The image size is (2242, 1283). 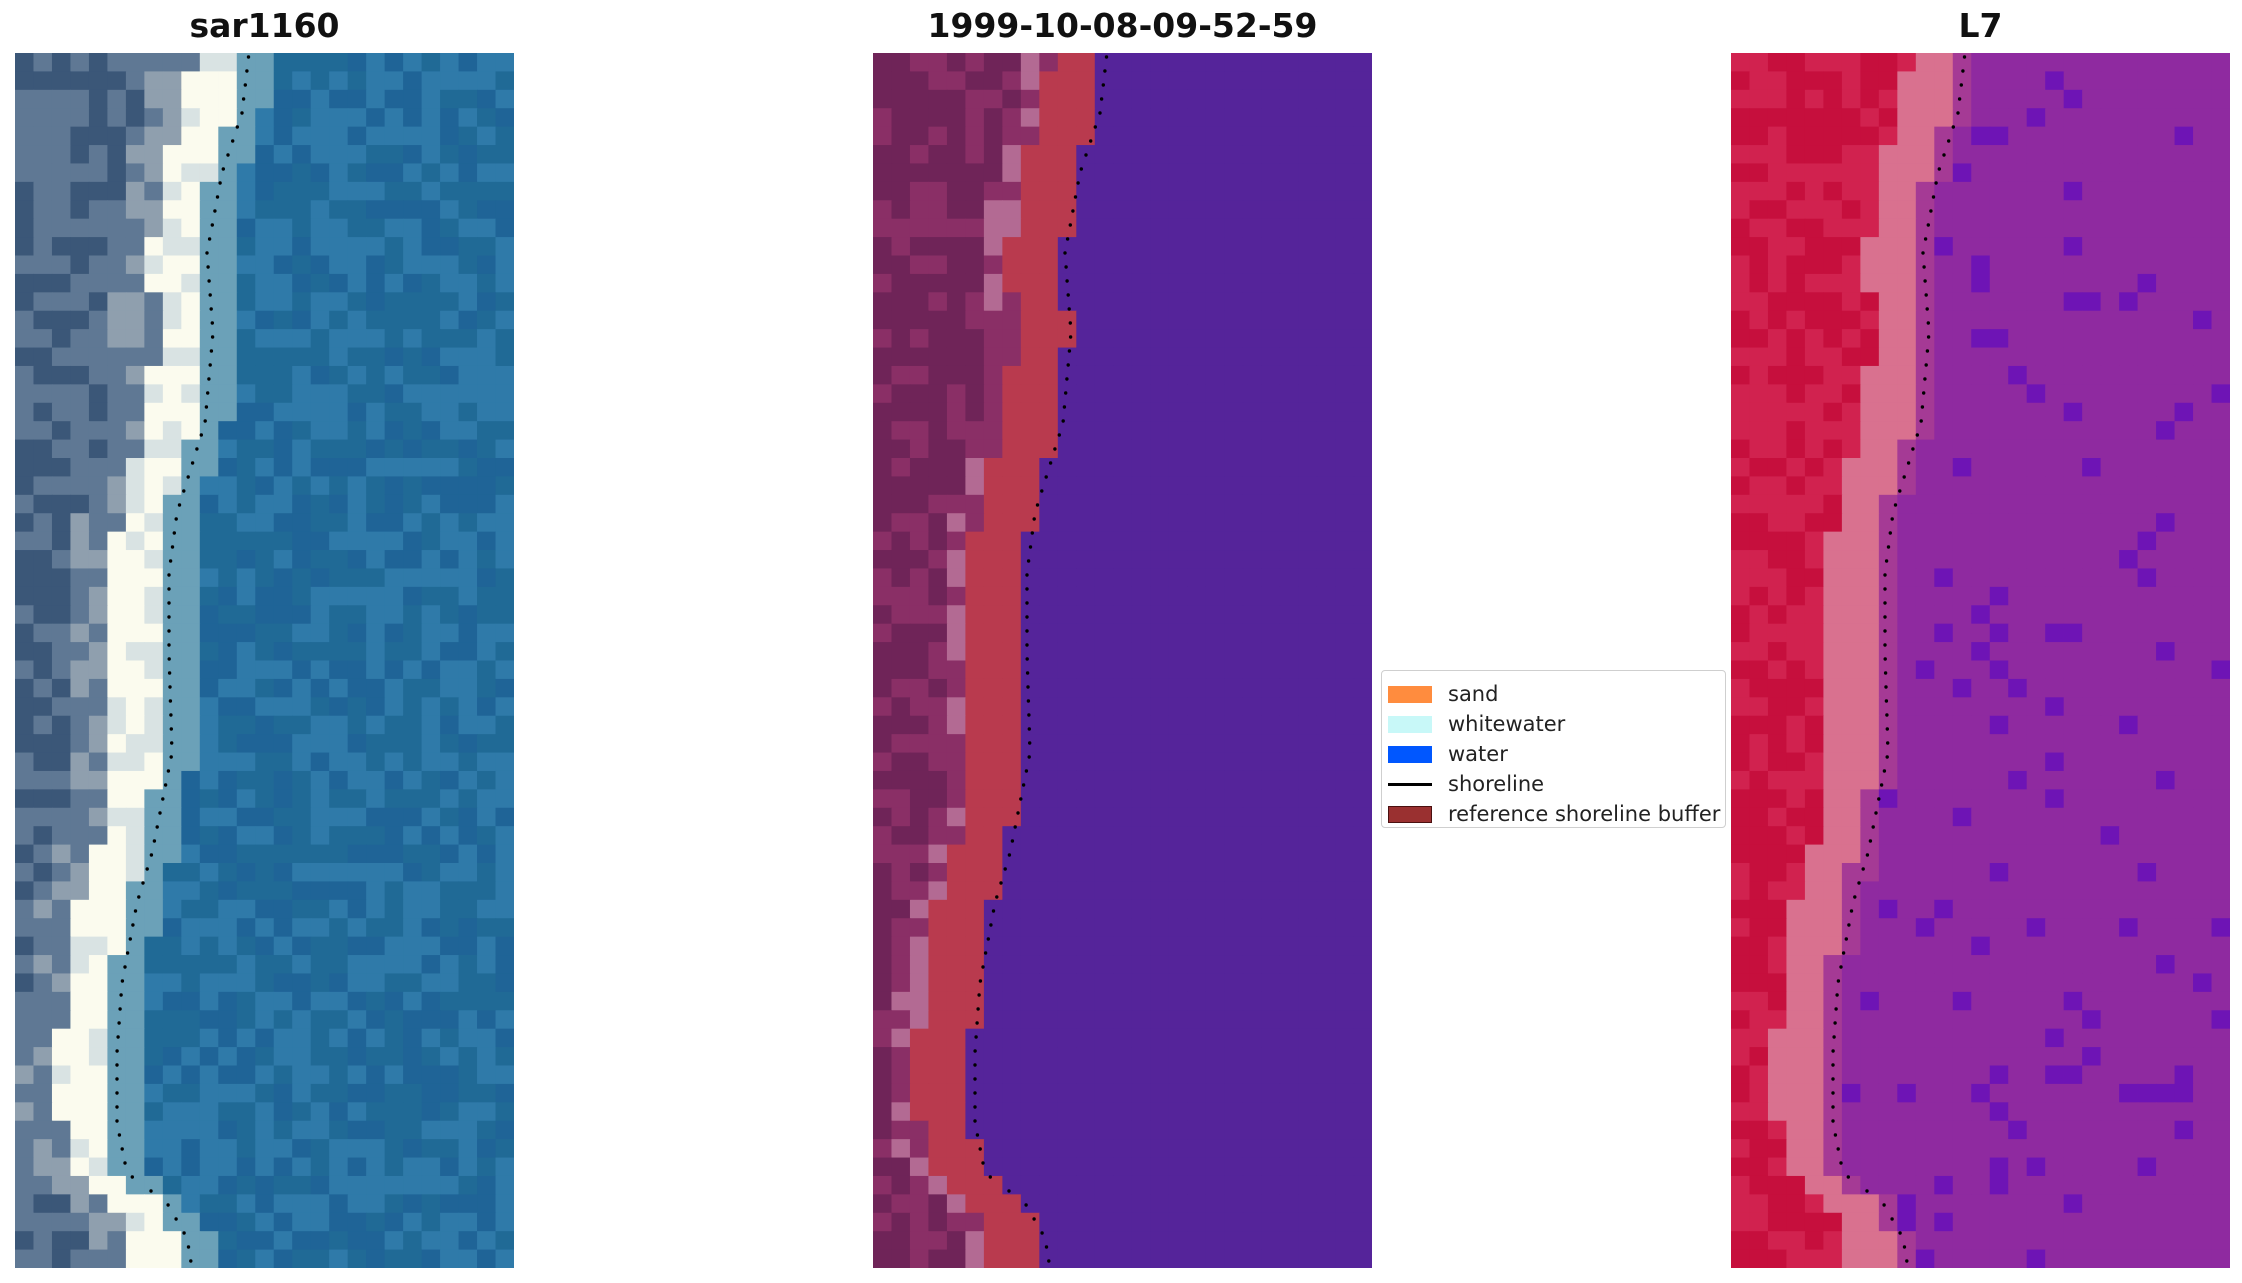 I want to click on shoreline-point, so click(x=176, y=519).